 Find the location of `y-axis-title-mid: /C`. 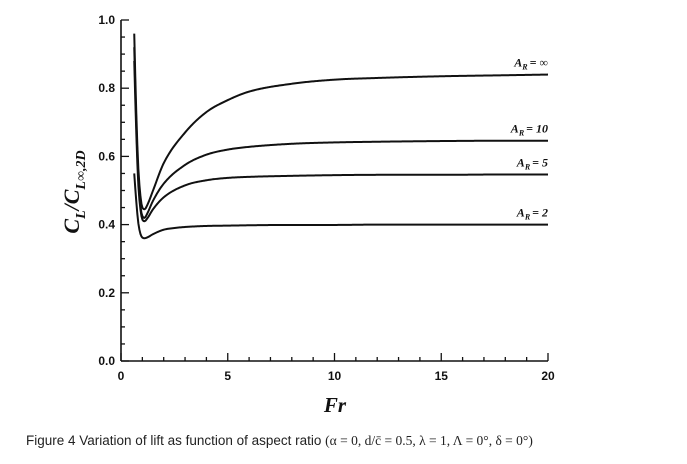

y-axis-title-mid: /C is located at coordinates (71, 200).